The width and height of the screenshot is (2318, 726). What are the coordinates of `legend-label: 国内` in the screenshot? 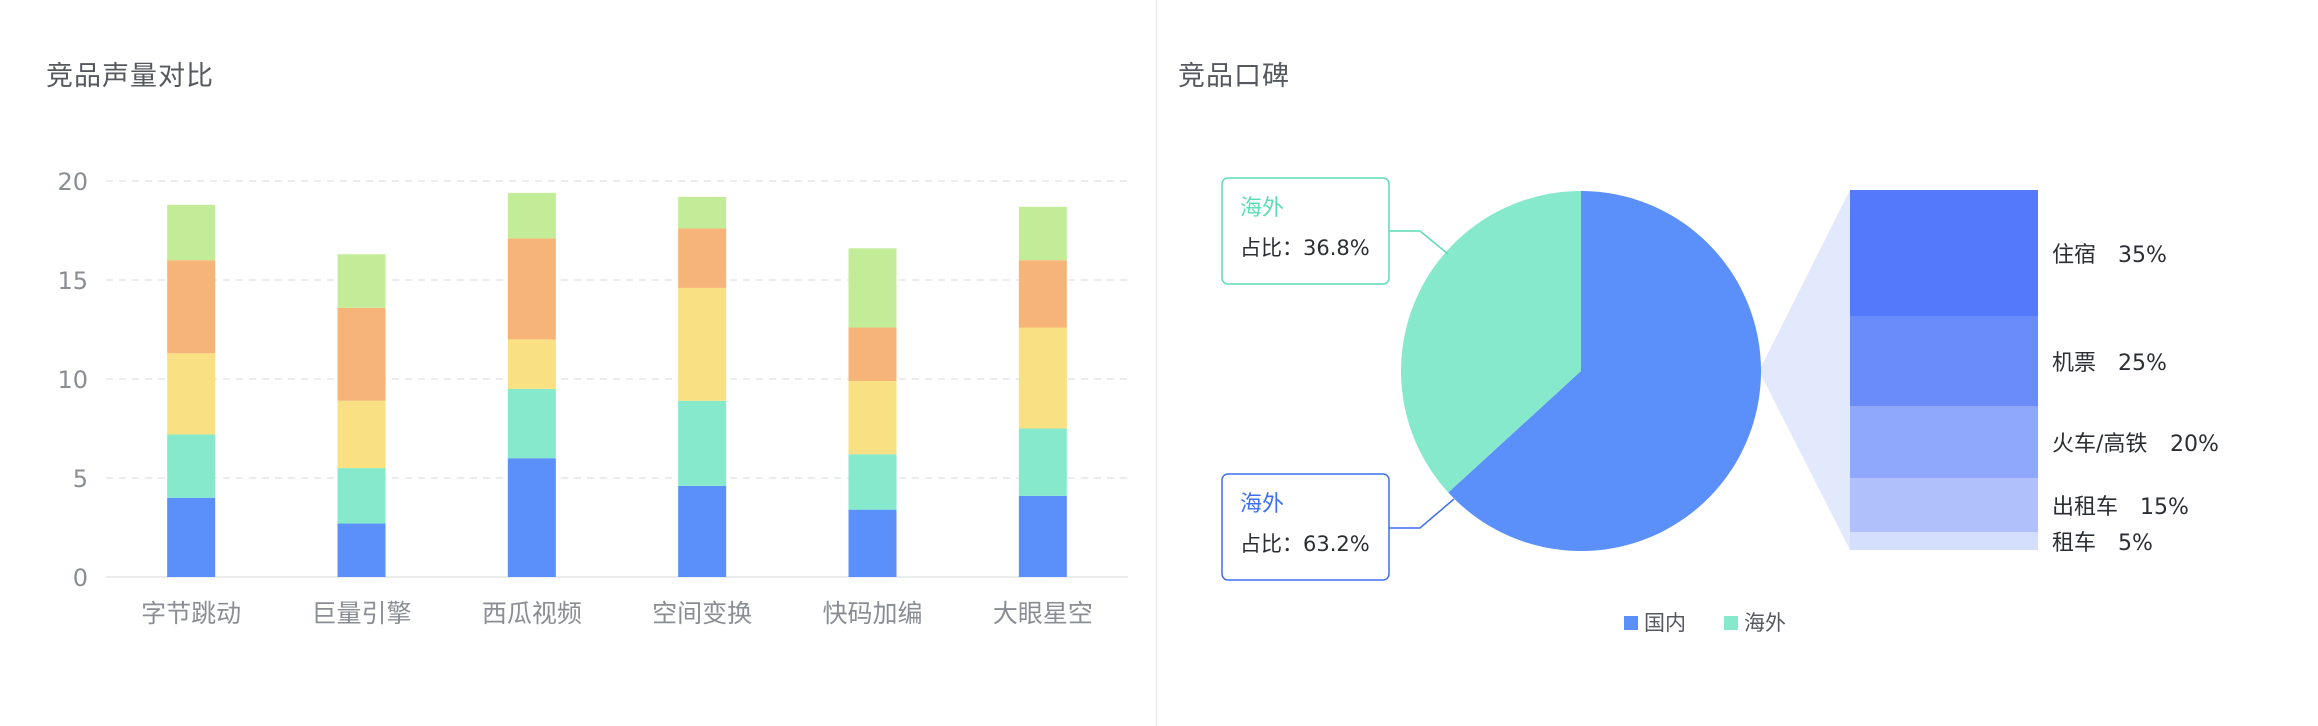 It's located at (1665, 623).